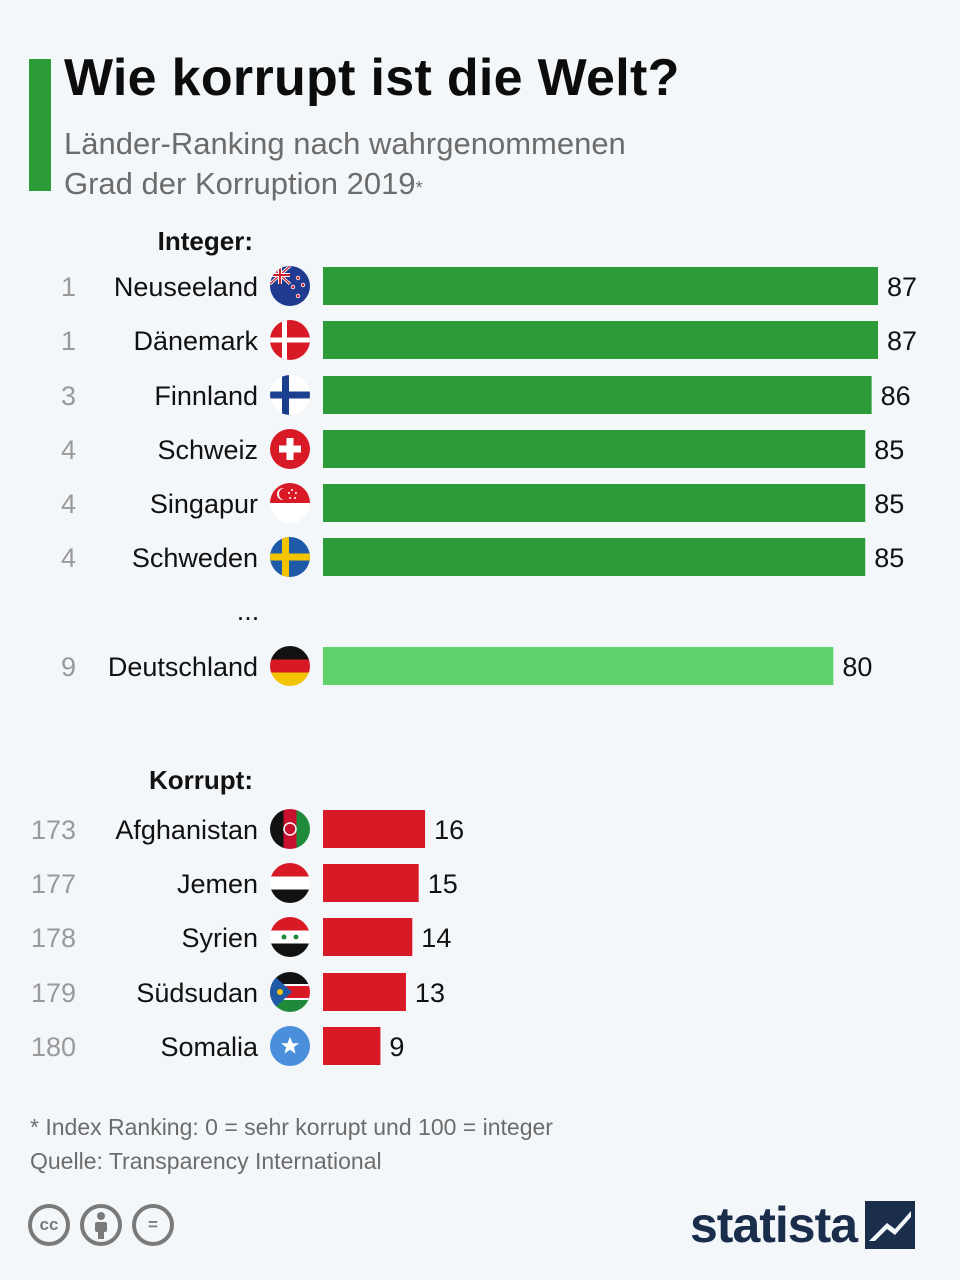  Describe the element at coordinates (857, 667) in the screenshot. I see `value-label: 80` at that location.